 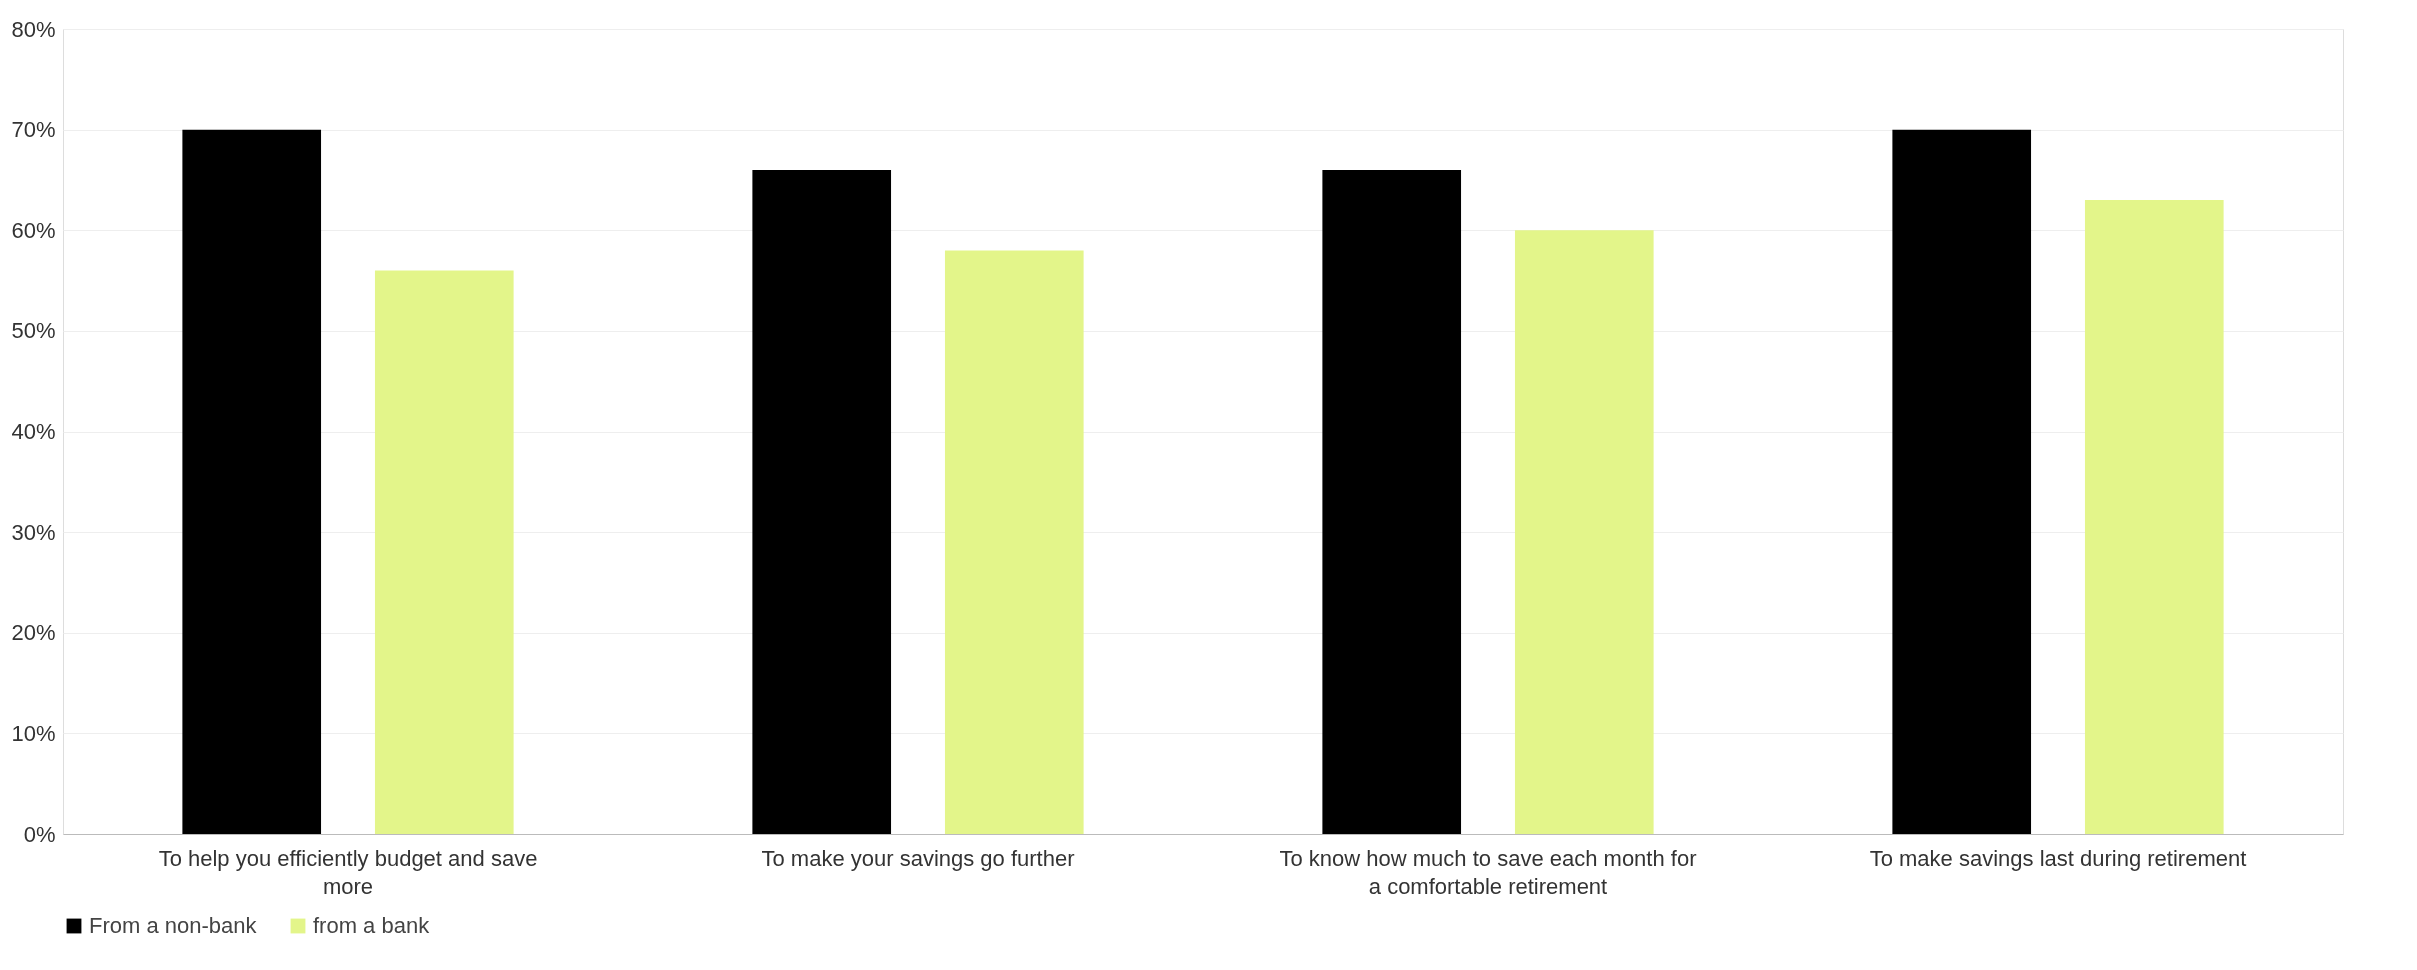 What do you see at coordinates (33, 29) in the screenshot?
I see `y-tick-label: 80%` at bounding box center [33, 29].